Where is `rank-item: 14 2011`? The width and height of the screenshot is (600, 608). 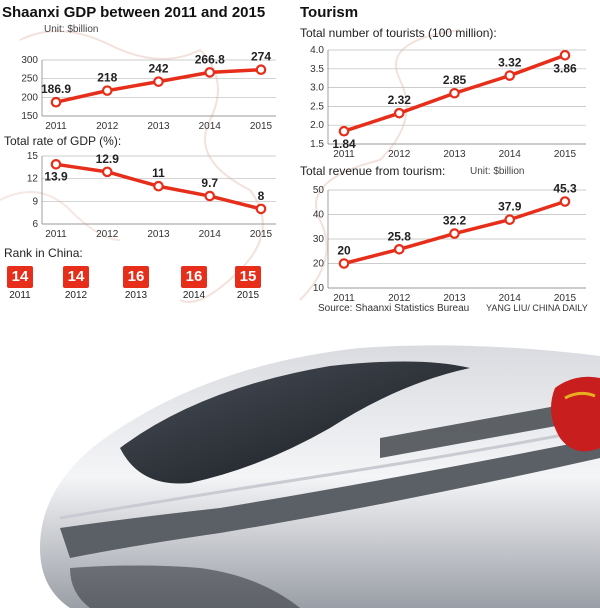 rank-item: 14 2011 is located at coordinates (20, 283).